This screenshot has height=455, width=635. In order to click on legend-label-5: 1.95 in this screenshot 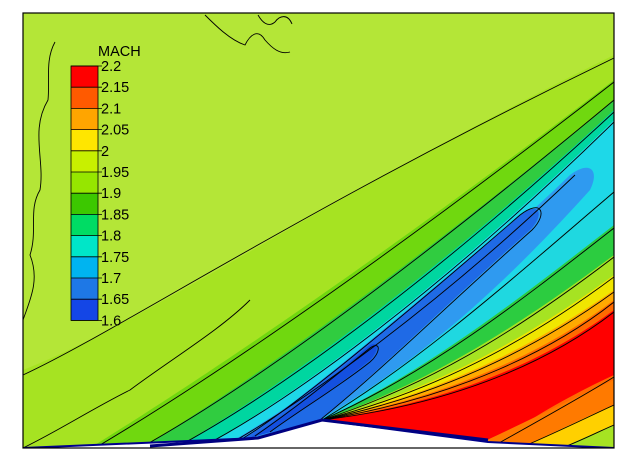, I will do `click(115, 173)`.